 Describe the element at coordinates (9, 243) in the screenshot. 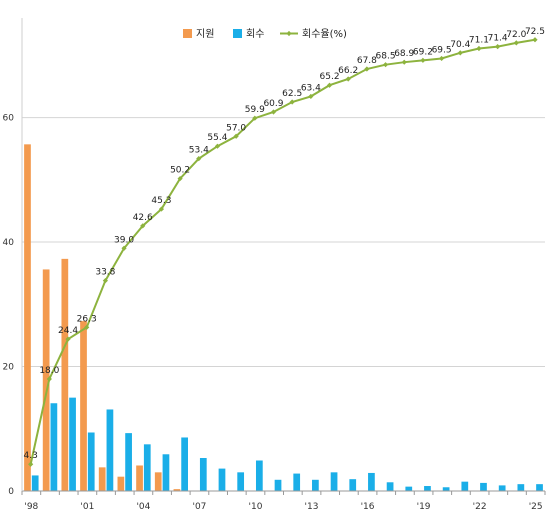

I see `y-tick-label: 40` at that location.